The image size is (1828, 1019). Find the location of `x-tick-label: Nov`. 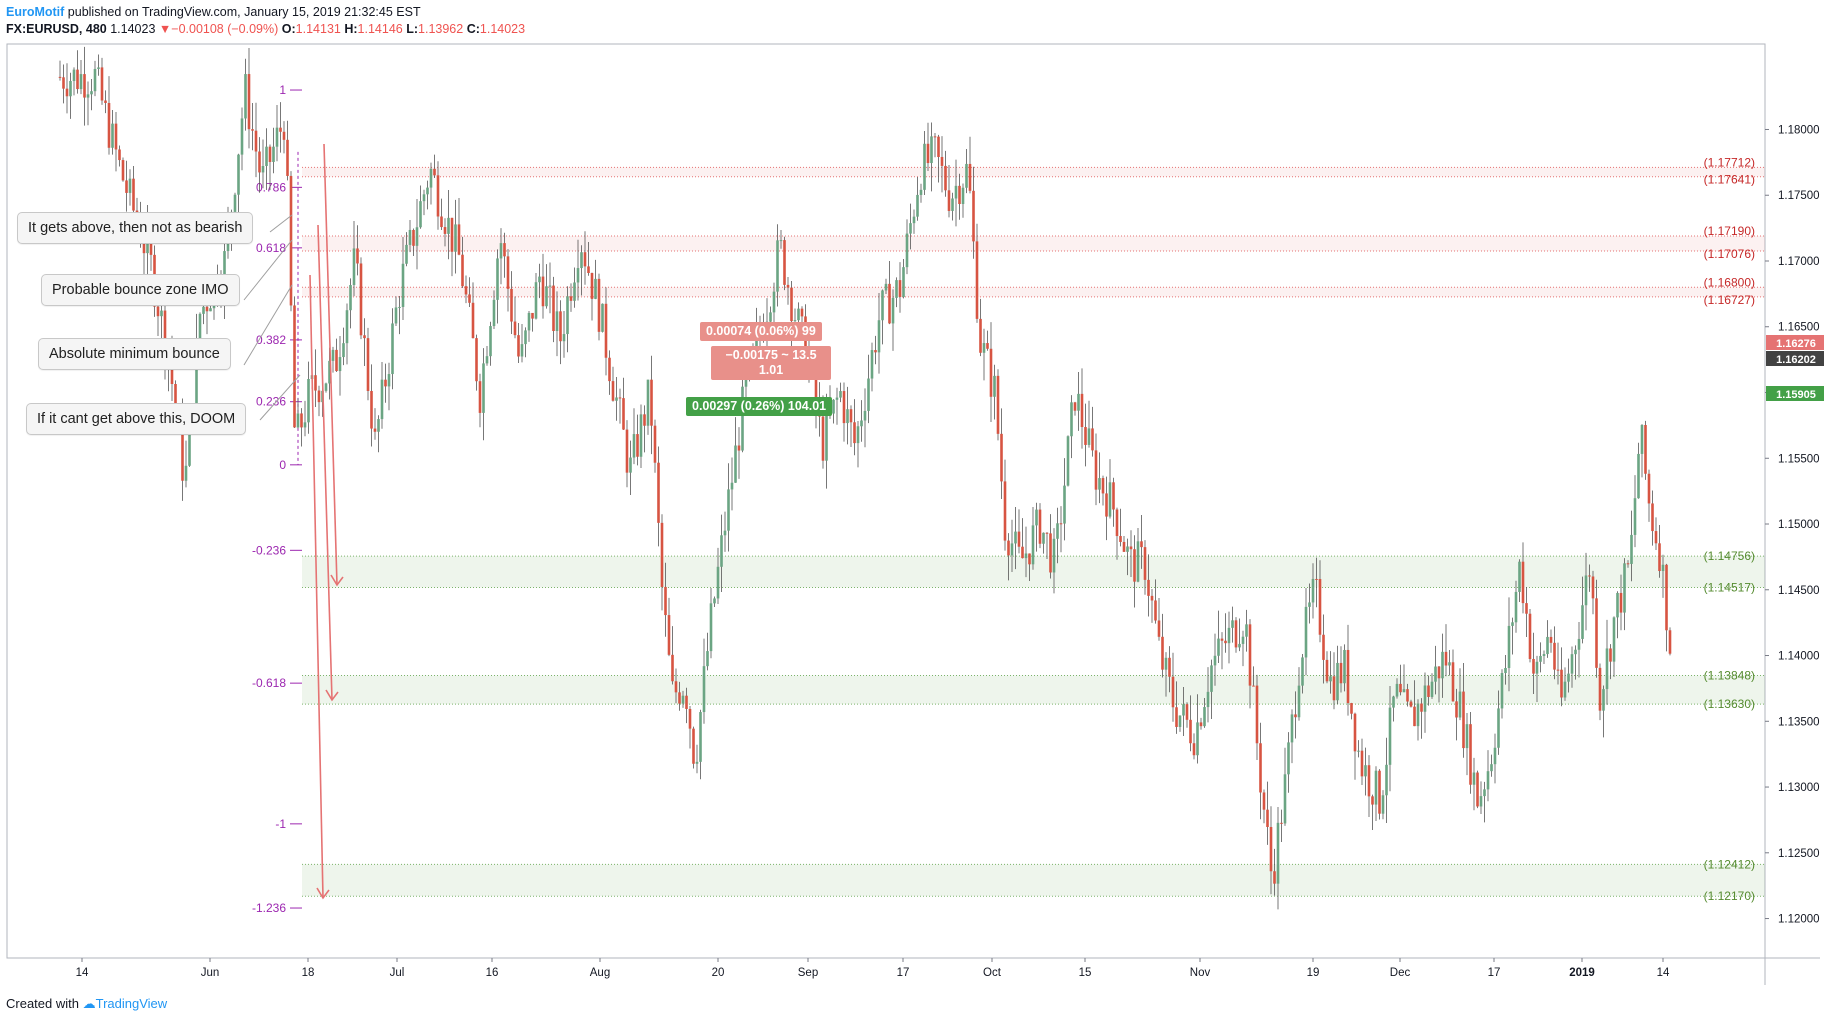

x-tick-label: Nov is located at coordinates (1200, 973).